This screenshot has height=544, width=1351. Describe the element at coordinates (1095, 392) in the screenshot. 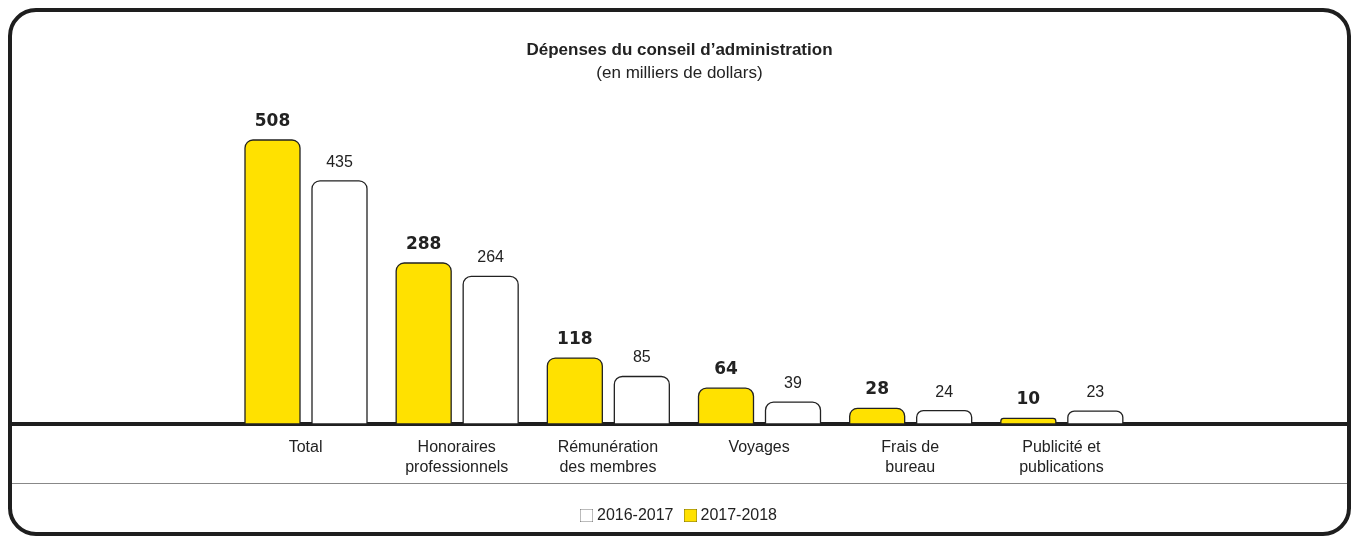

I see `data-label: 23` at that location.